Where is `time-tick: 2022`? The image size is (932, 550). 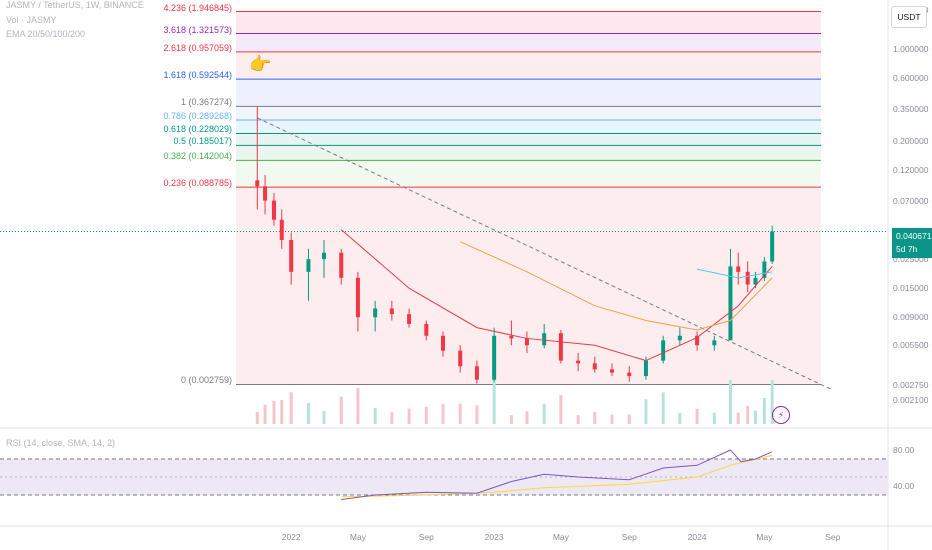 time-tick: 2022 is located at coordinates (291, 537).